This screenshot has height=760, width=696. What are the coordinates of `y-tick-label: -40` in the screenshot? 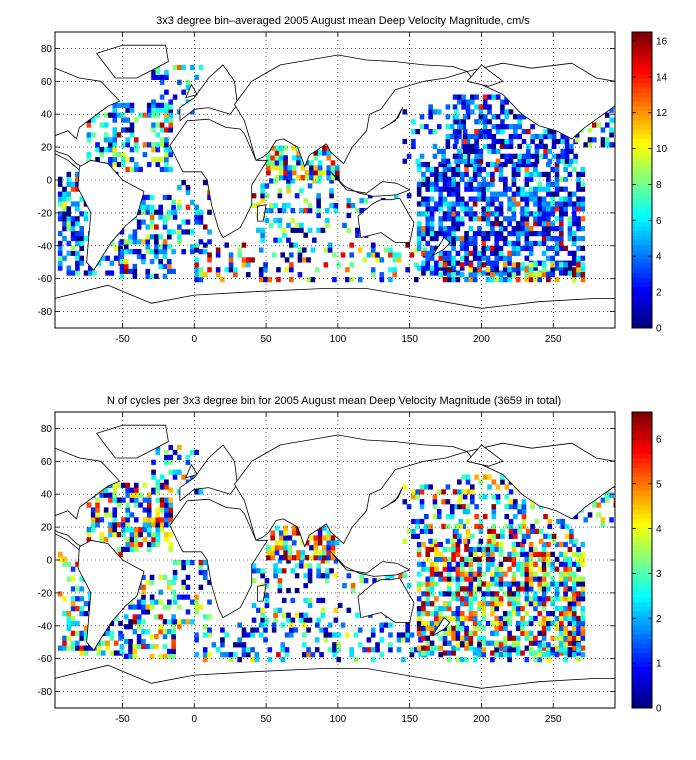 It's located at (45, 246).